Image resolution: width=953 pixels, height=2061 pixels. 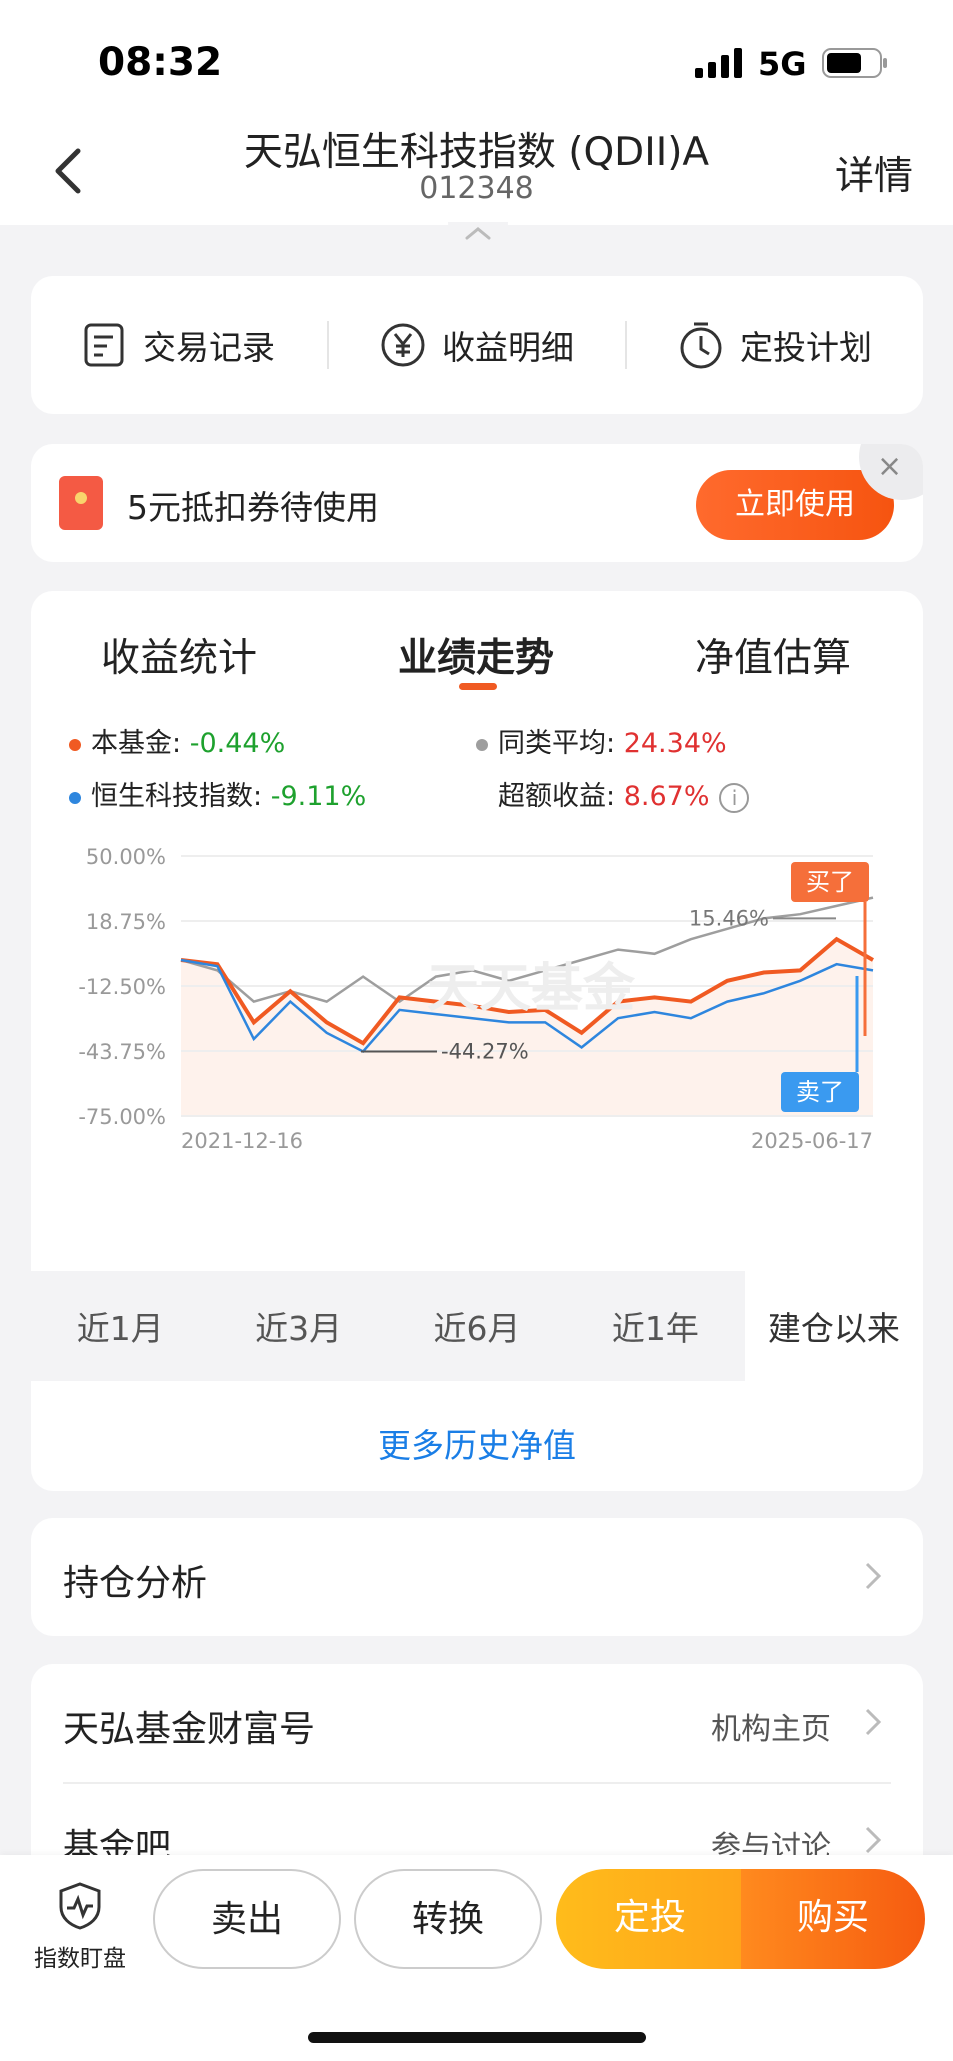 What do you see at coordinates (81, 503) in the screenshot?
I see `red-envelope-icon` at bounding box center [81, 503].